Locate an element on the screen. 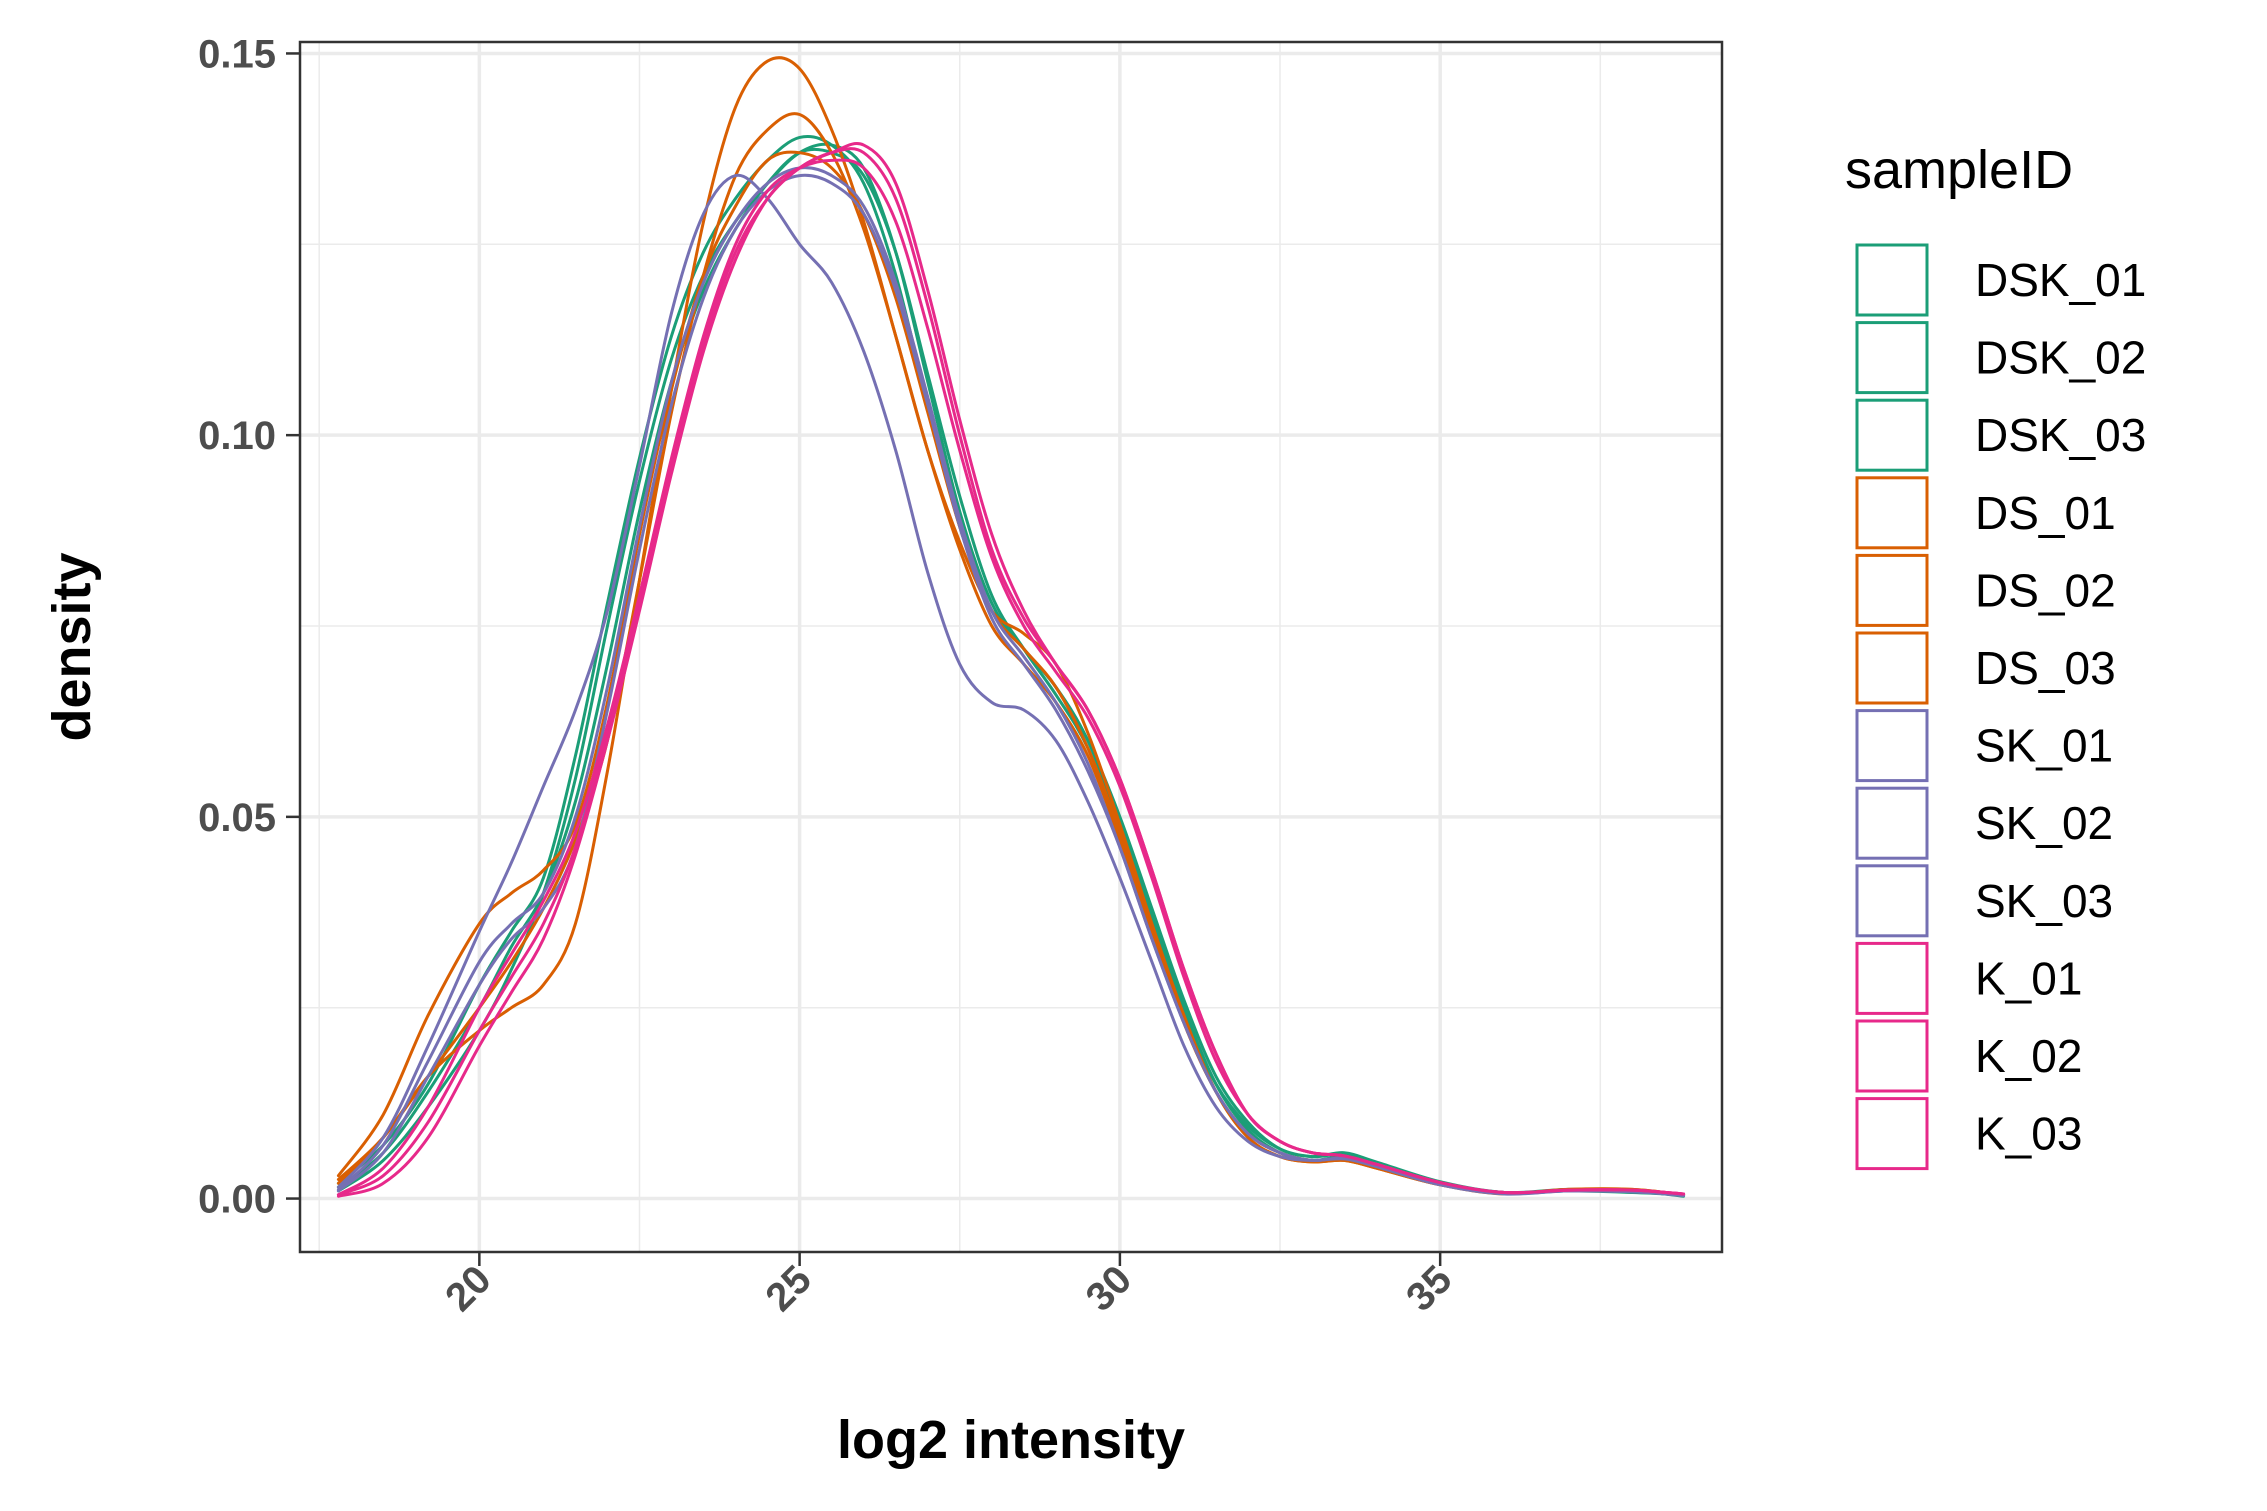 The height and width of the screenshot is (1511, 2267). legend-item: SK_02 is located at coordinates (1984, 823).